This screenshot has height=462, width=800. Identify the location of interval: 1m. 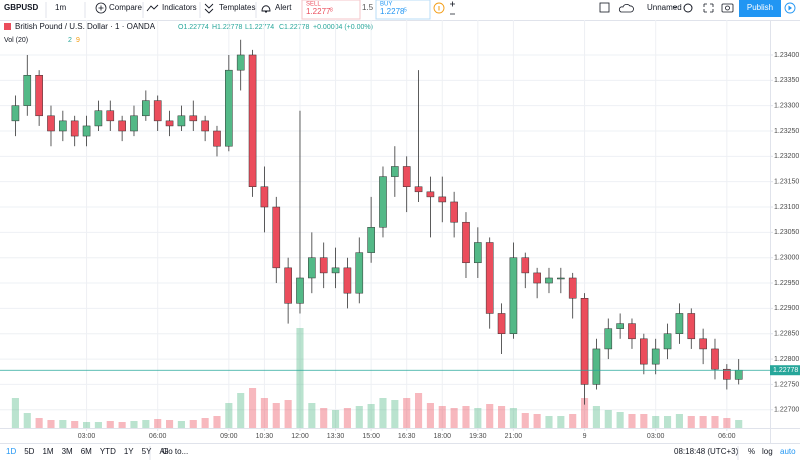
(60, 7).